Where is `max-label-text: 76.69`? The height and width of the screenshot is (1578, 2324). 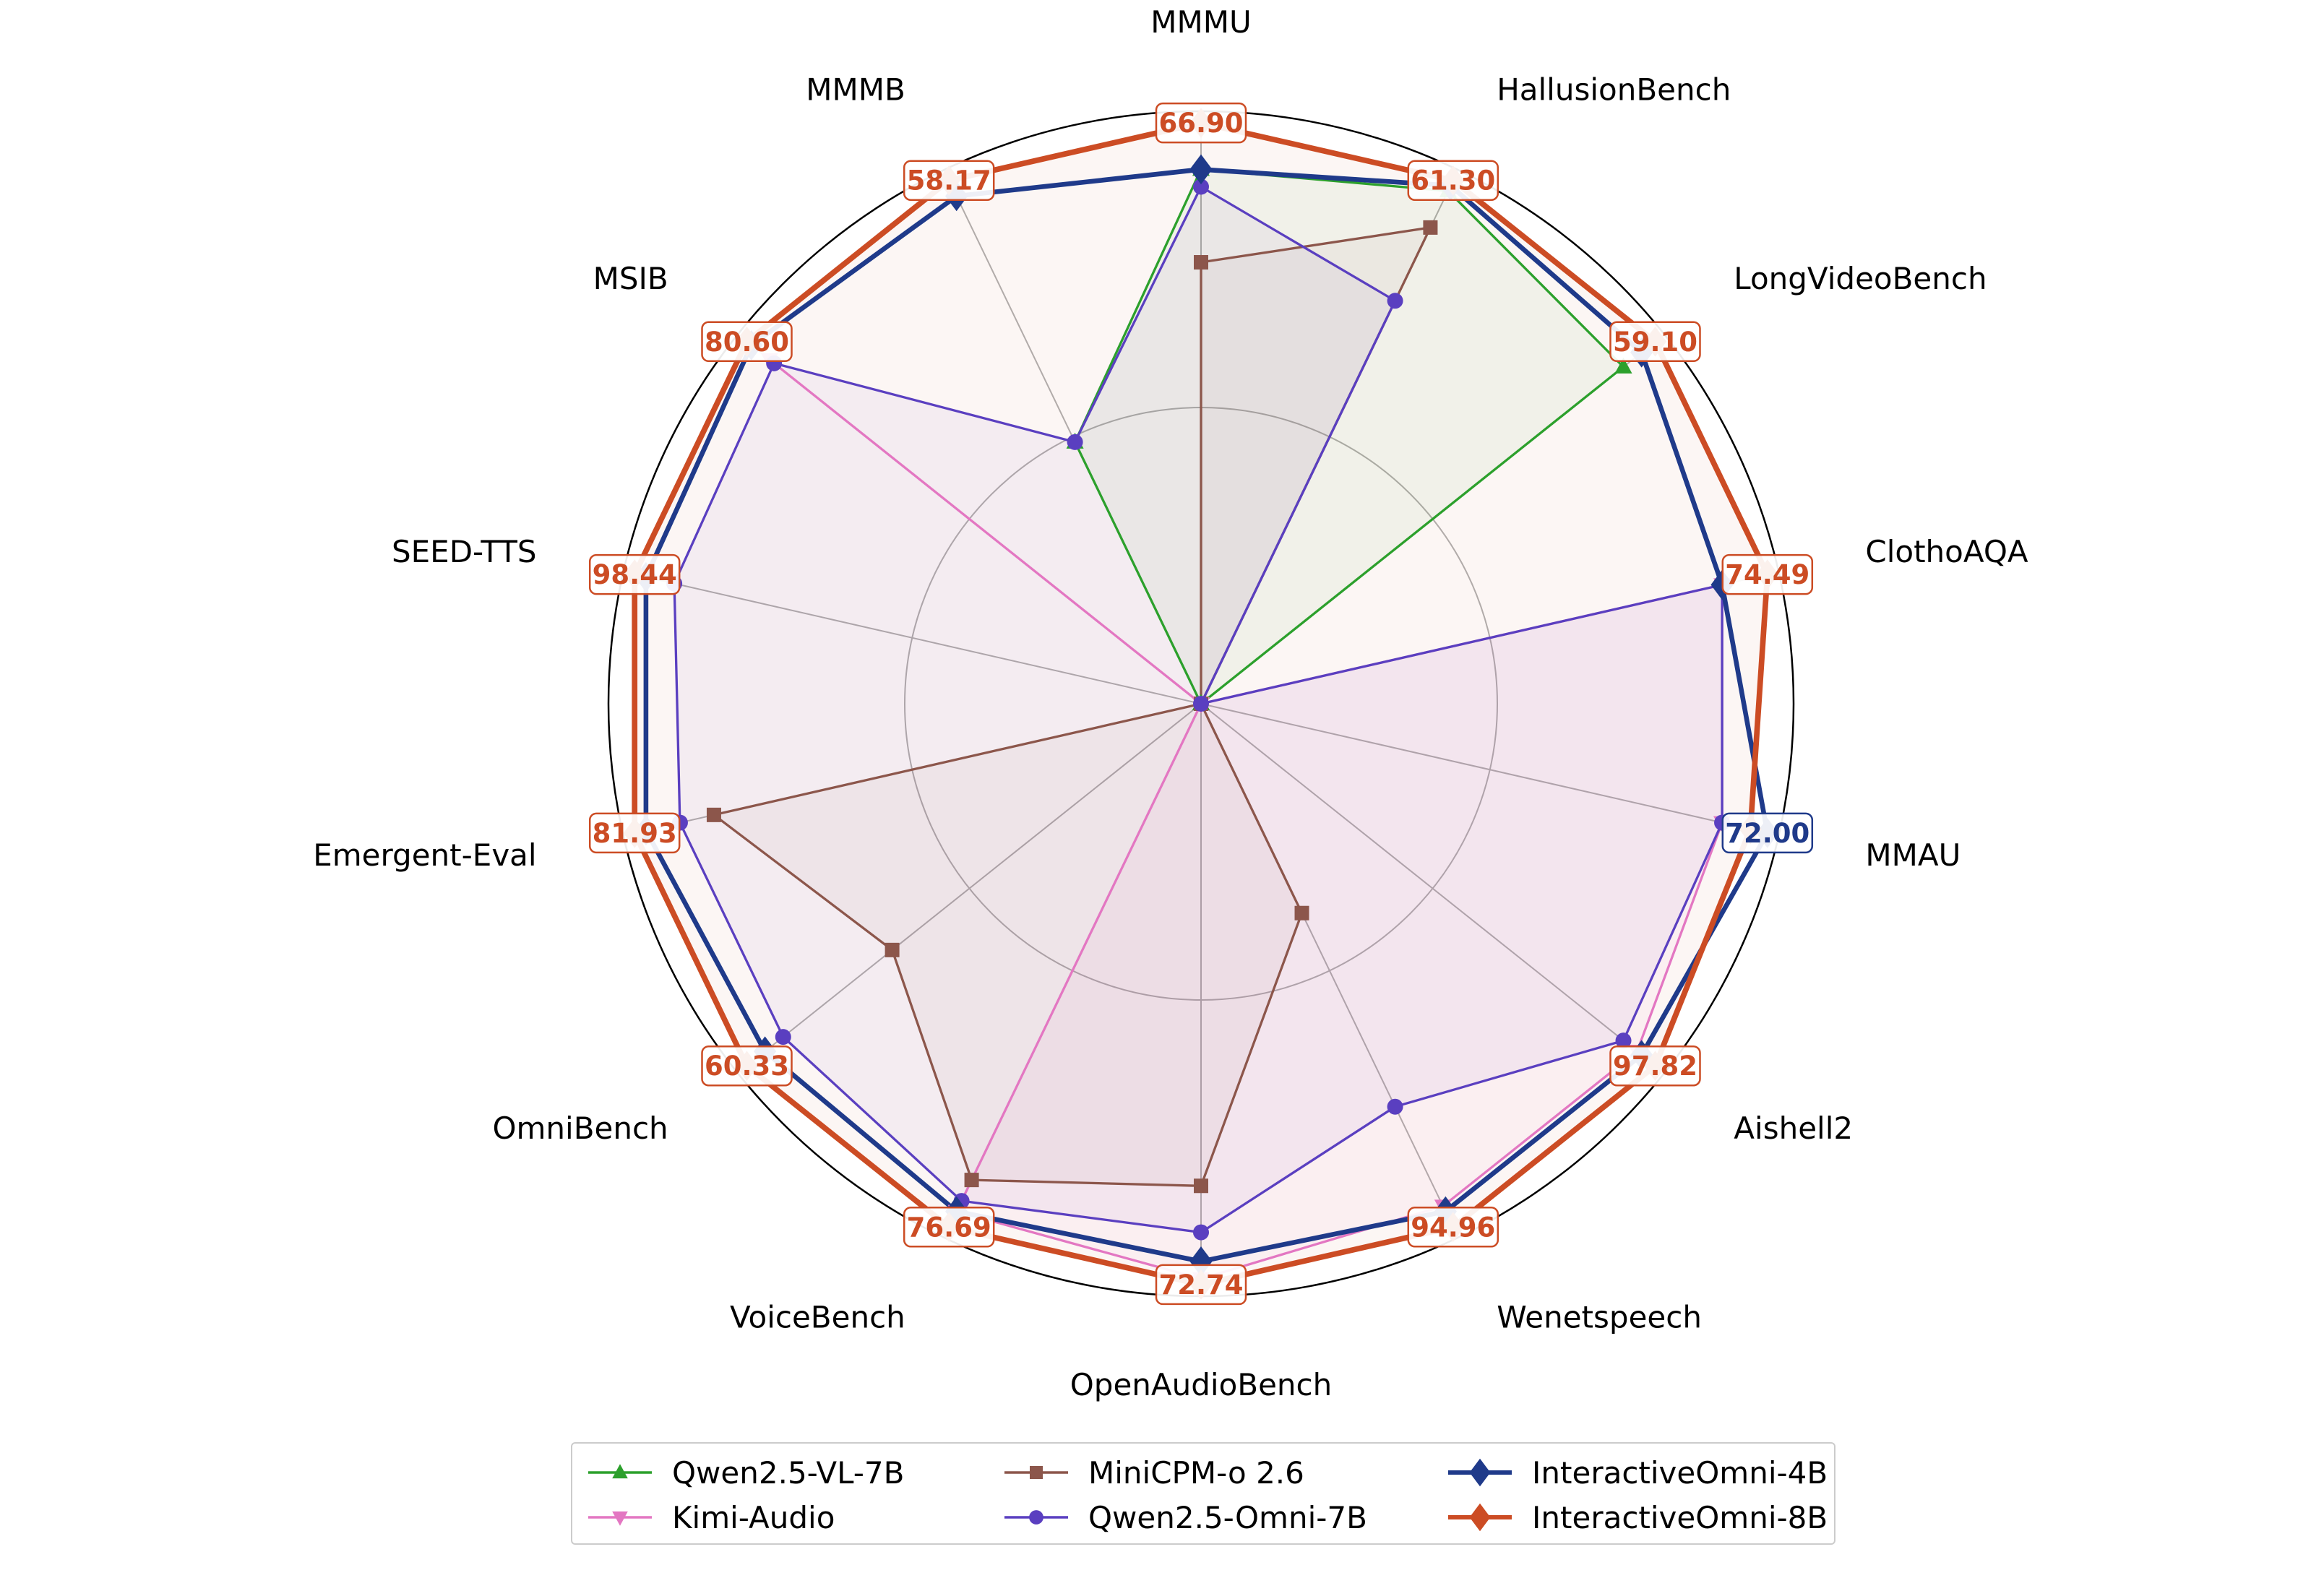
max-label-text: 76.69 is located at coordinates (949, 1227).